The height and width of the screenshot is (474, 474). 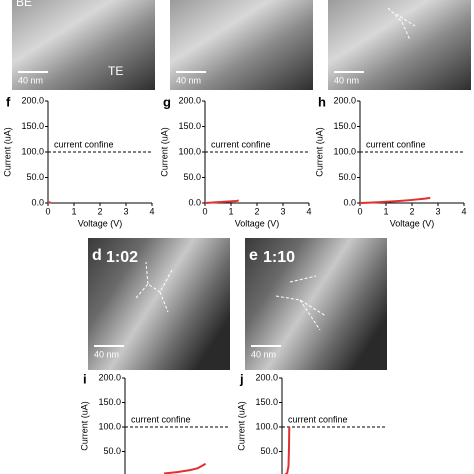 I want to click on tem-image: d 1:02 40 nm, so click(x=159, y=304).